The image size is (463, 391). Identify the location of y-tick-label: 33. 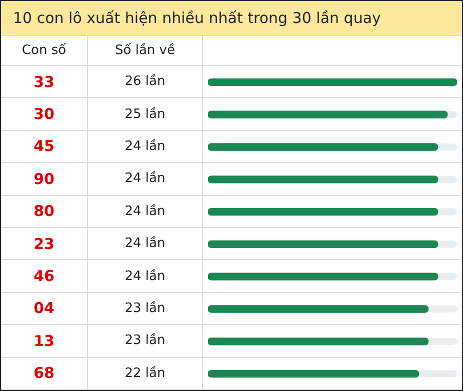
(44, 82).